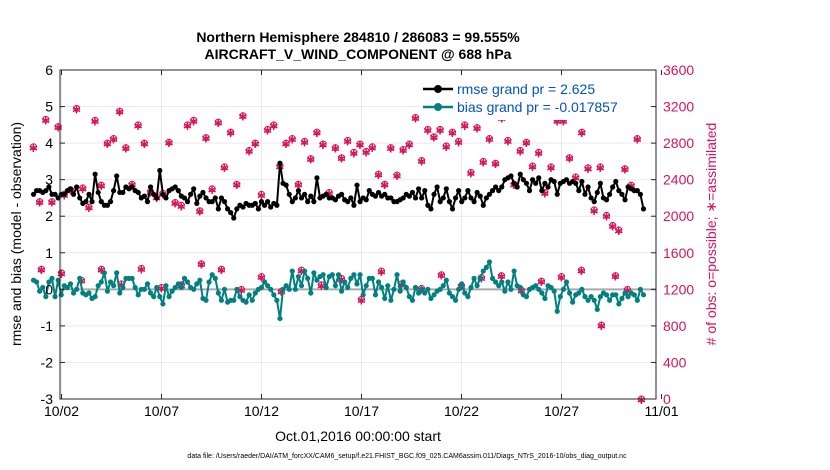 Image resolution: width=830 pixels, height=470 pixels. Describe the element at coordinates (438, 89) in the screenshot. I see `legend-rmse-marker` at that location.